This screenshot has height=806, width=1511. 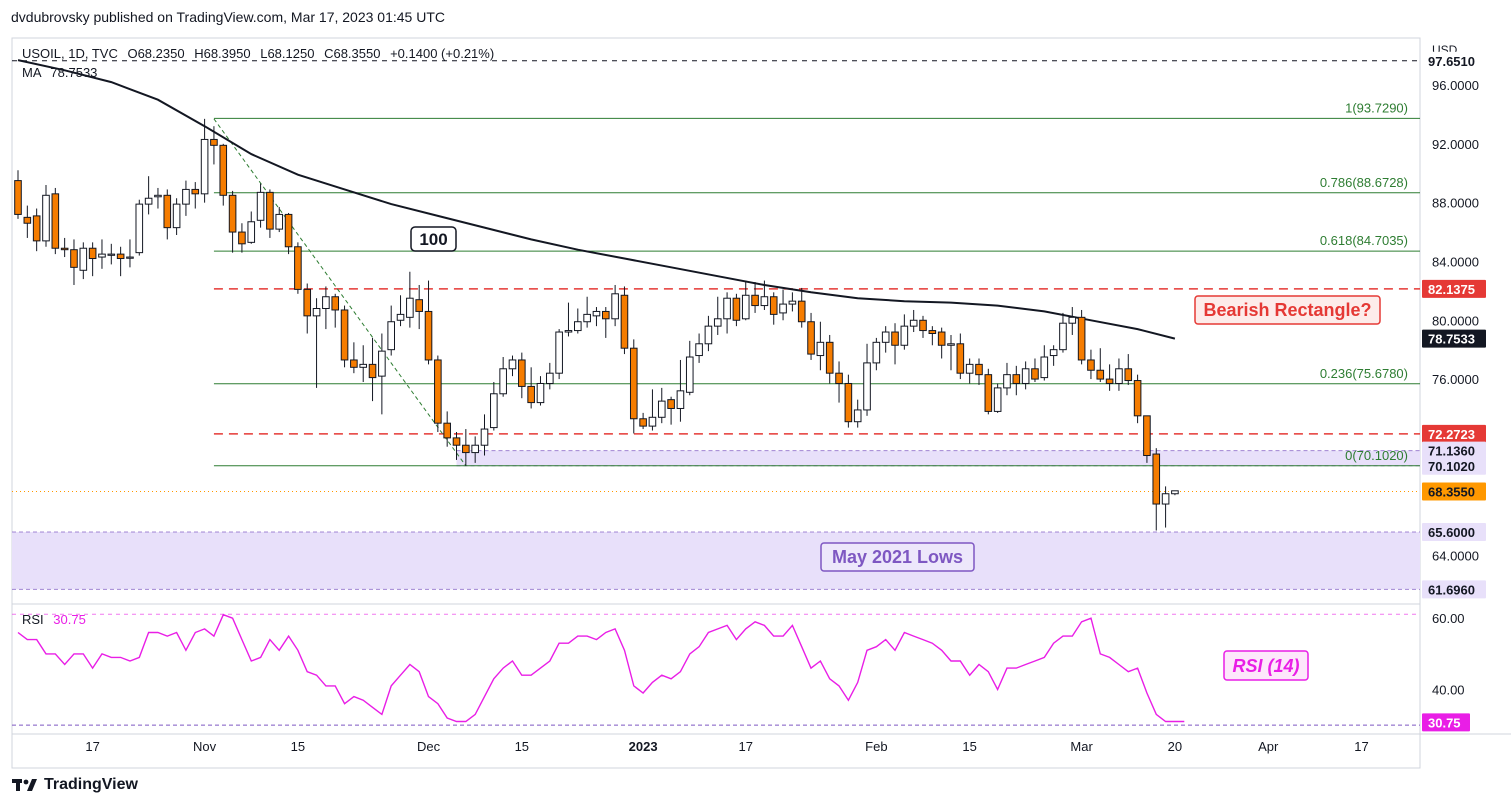 What do you see at coordinates (70, 53) in the screenshot?
I see `legend-symbol: USOIL, 1D, TVC` at bounding box center [70, 53].